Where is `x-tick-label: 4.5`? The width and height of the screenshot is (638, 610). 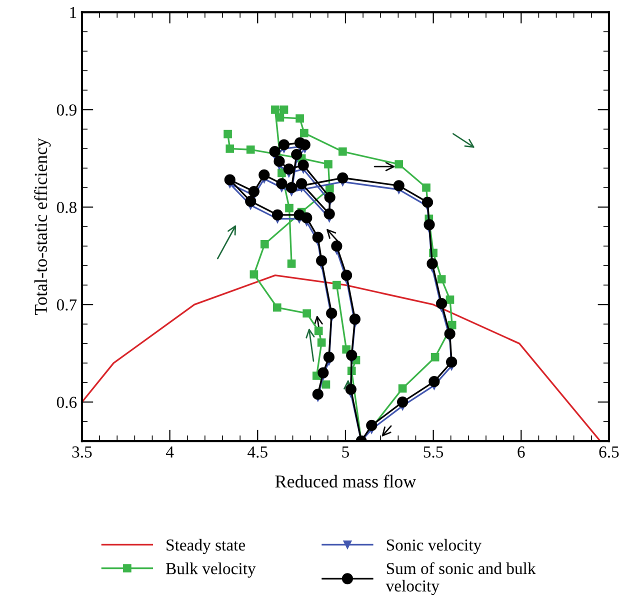 x-tick-label: 4.5 is located at coordinates (258, 452).